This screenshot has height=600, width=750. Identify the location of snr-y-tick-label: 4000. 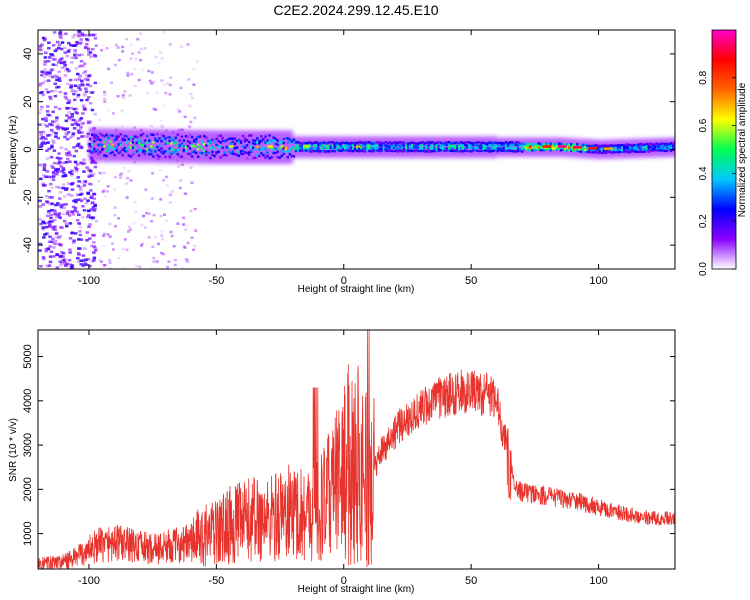
(28, 401).